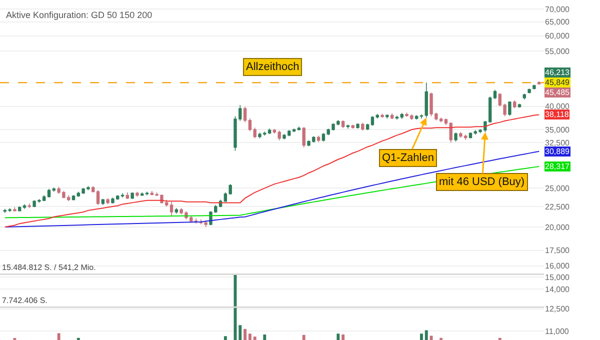 This screenshot has height=340, width=600. Describe the element at coordinates (557, 251) in the screenshot. I see `y-tick-label: 17,500` at that location.